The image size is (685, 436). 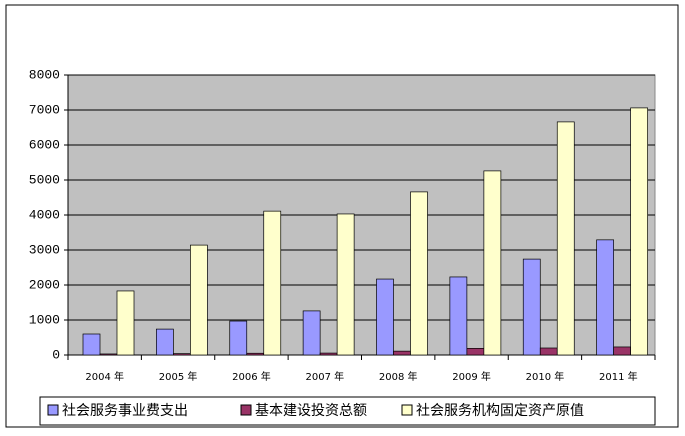 What do you see at coordinates (44, 249) in the screenshot?
I see `y-tick-label: 3000` at bounding box center [44, 249].